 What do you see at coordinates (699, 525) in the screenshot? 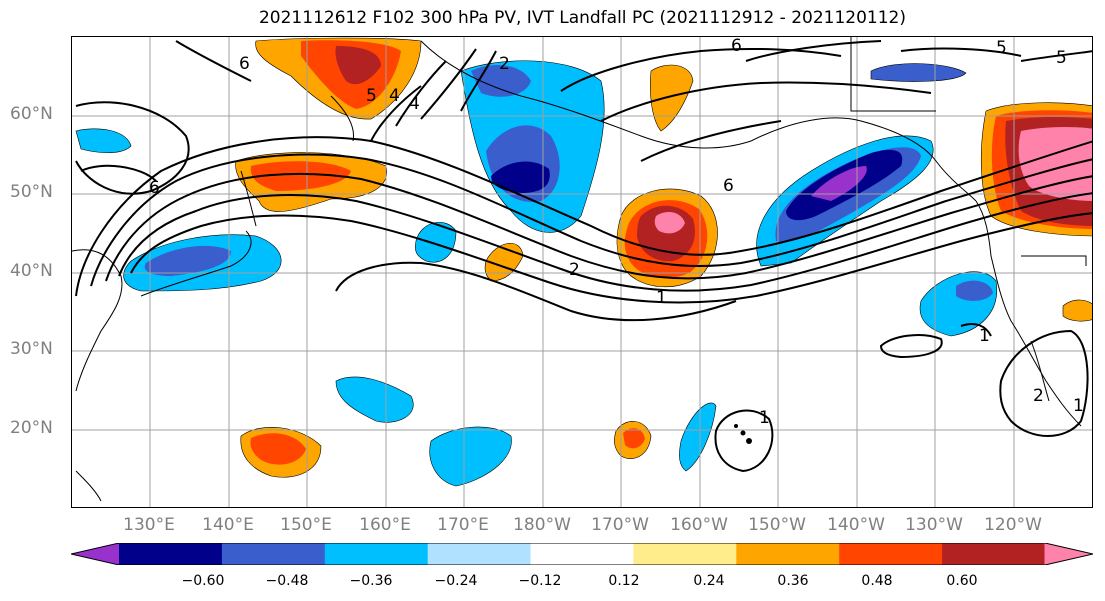
I see `lon-label-160w: 160°W` at bounding box center [699, 525].